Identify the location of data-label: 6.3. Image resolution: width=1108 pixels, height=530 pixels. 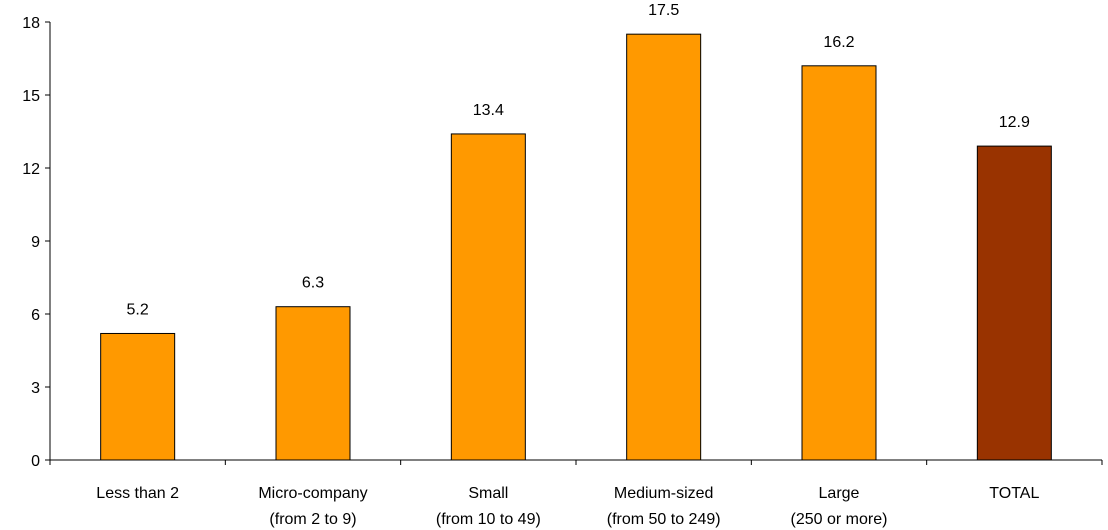
(313, 283).